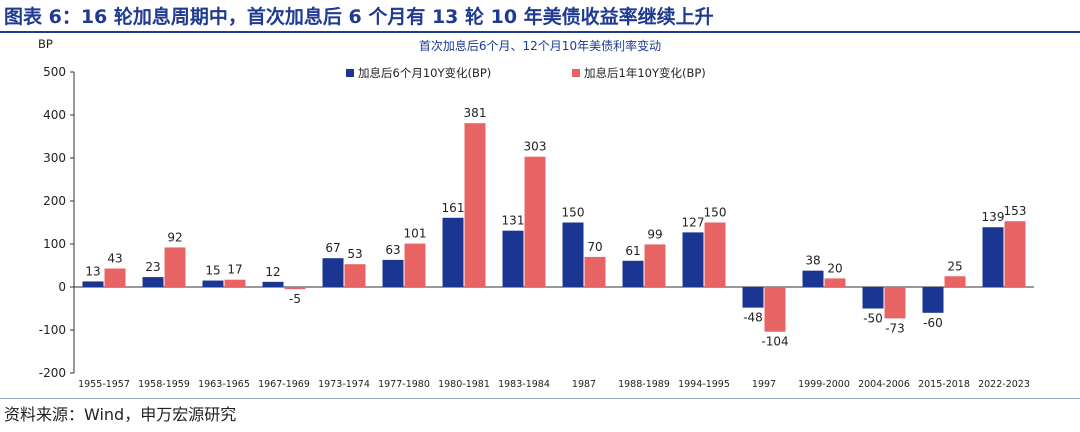  What do you see at coordinates (753, 318) in the screenshot?
I see `data-label-6m: -48` at bounding box center [753, 318].